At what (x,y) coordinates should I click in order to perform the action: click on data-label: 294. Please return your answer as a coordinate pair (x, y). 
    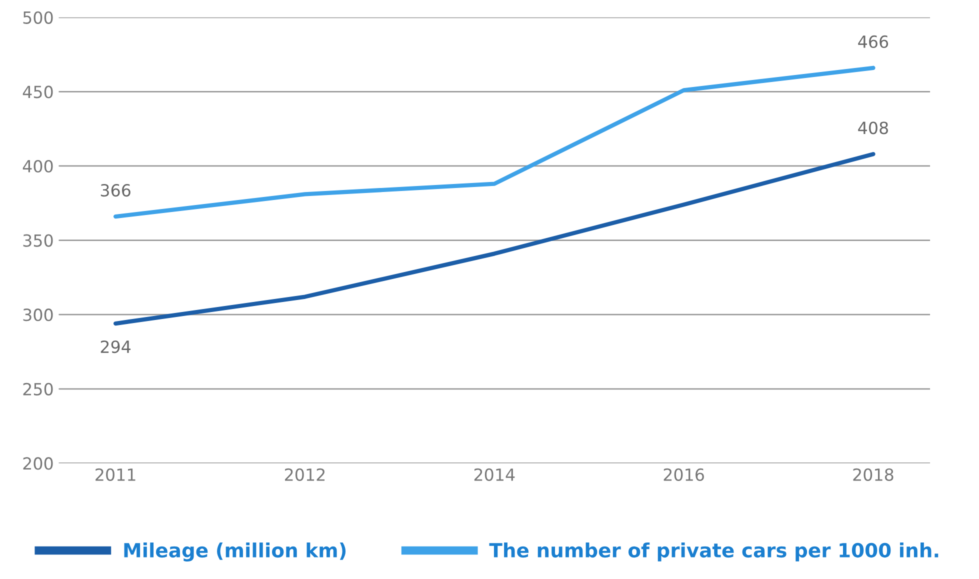
    Looking at the image, I should click on (115, 347).